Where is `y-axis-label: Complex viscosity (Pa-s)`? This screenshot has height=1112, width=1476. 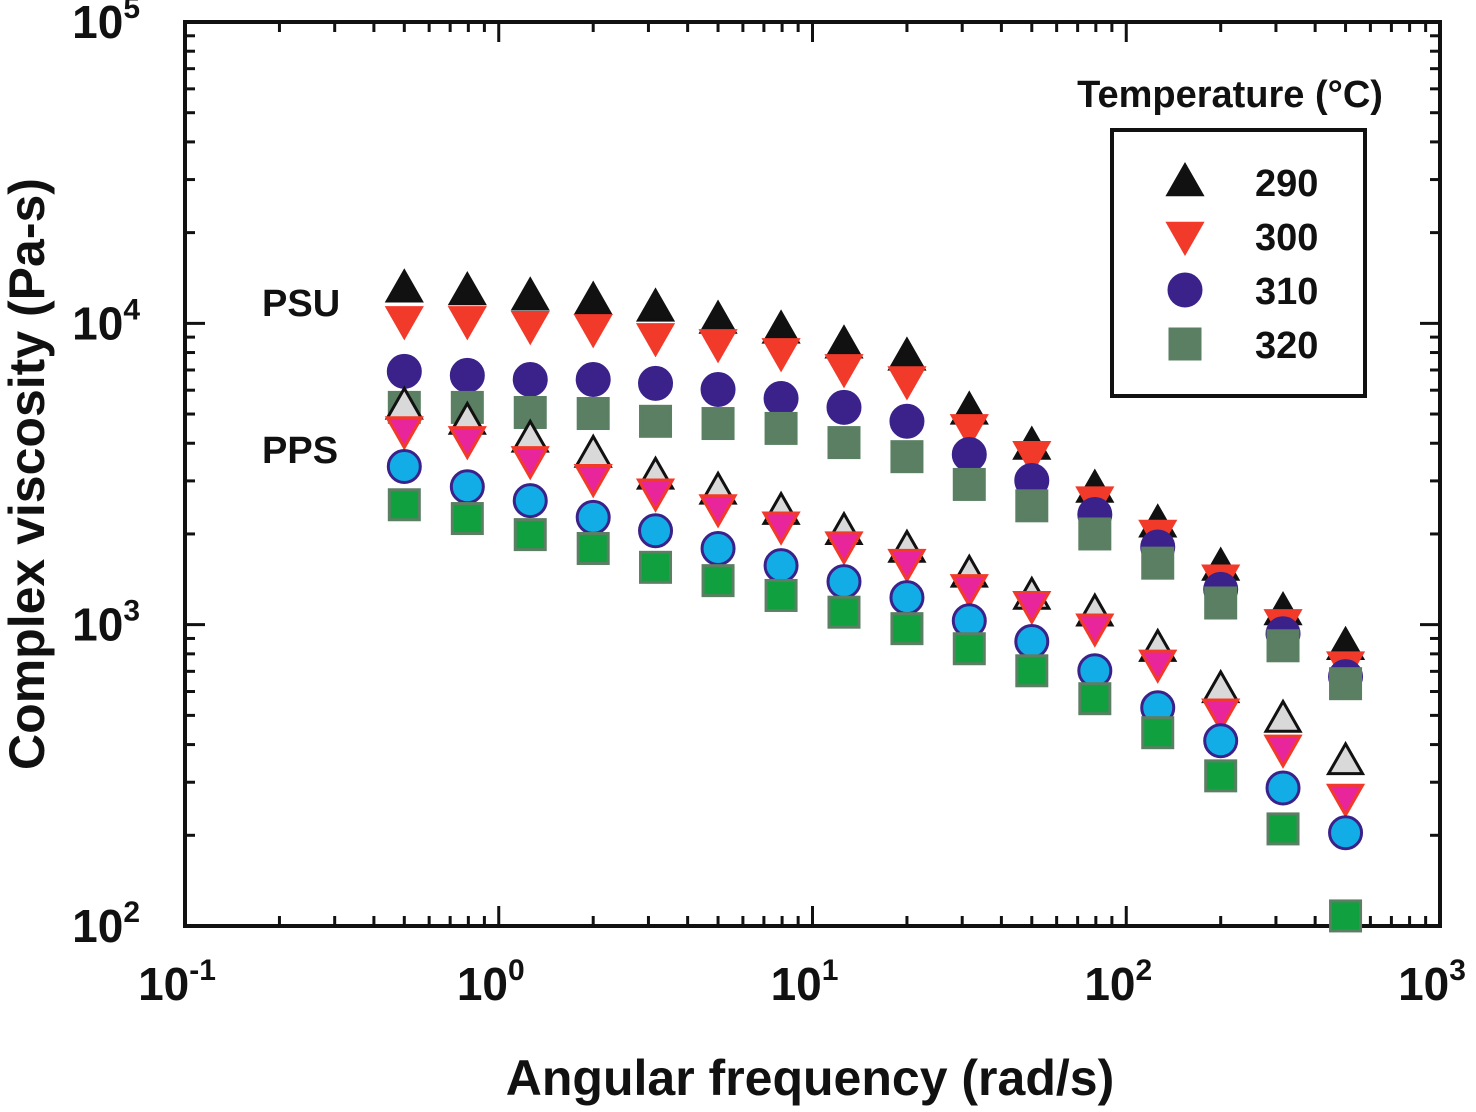
y-axis-label: Complex viscosity (Pa-s) is located at coordinates (27, 474).